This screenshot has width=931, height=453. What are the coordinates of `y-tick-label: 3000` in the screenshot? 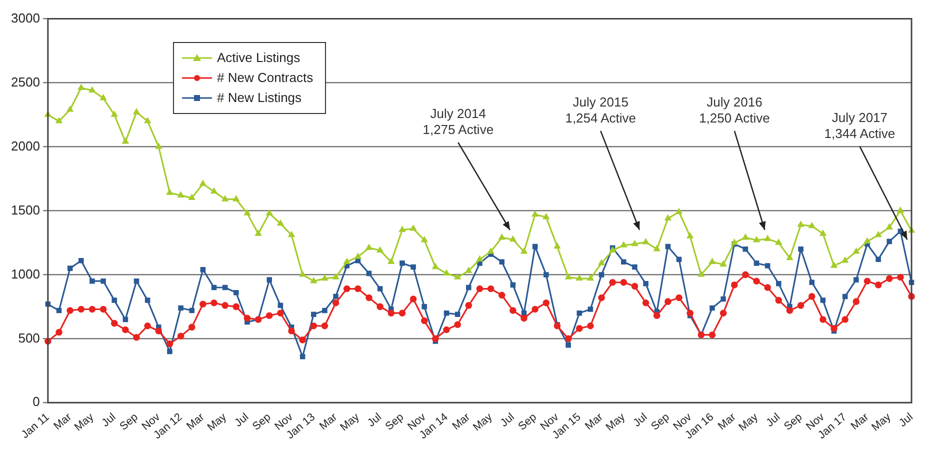 It's located at (25, 18).